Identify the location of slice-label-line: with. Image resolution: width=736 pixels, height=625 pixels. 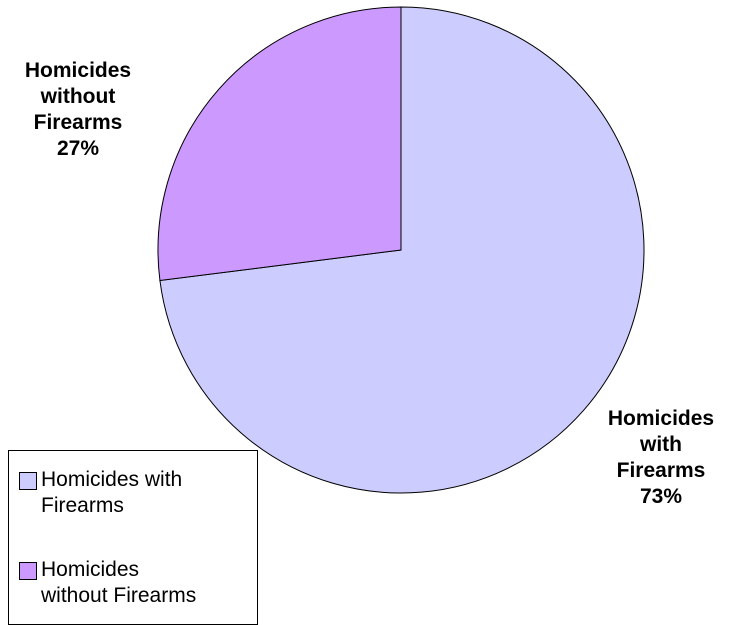
(661, 444).